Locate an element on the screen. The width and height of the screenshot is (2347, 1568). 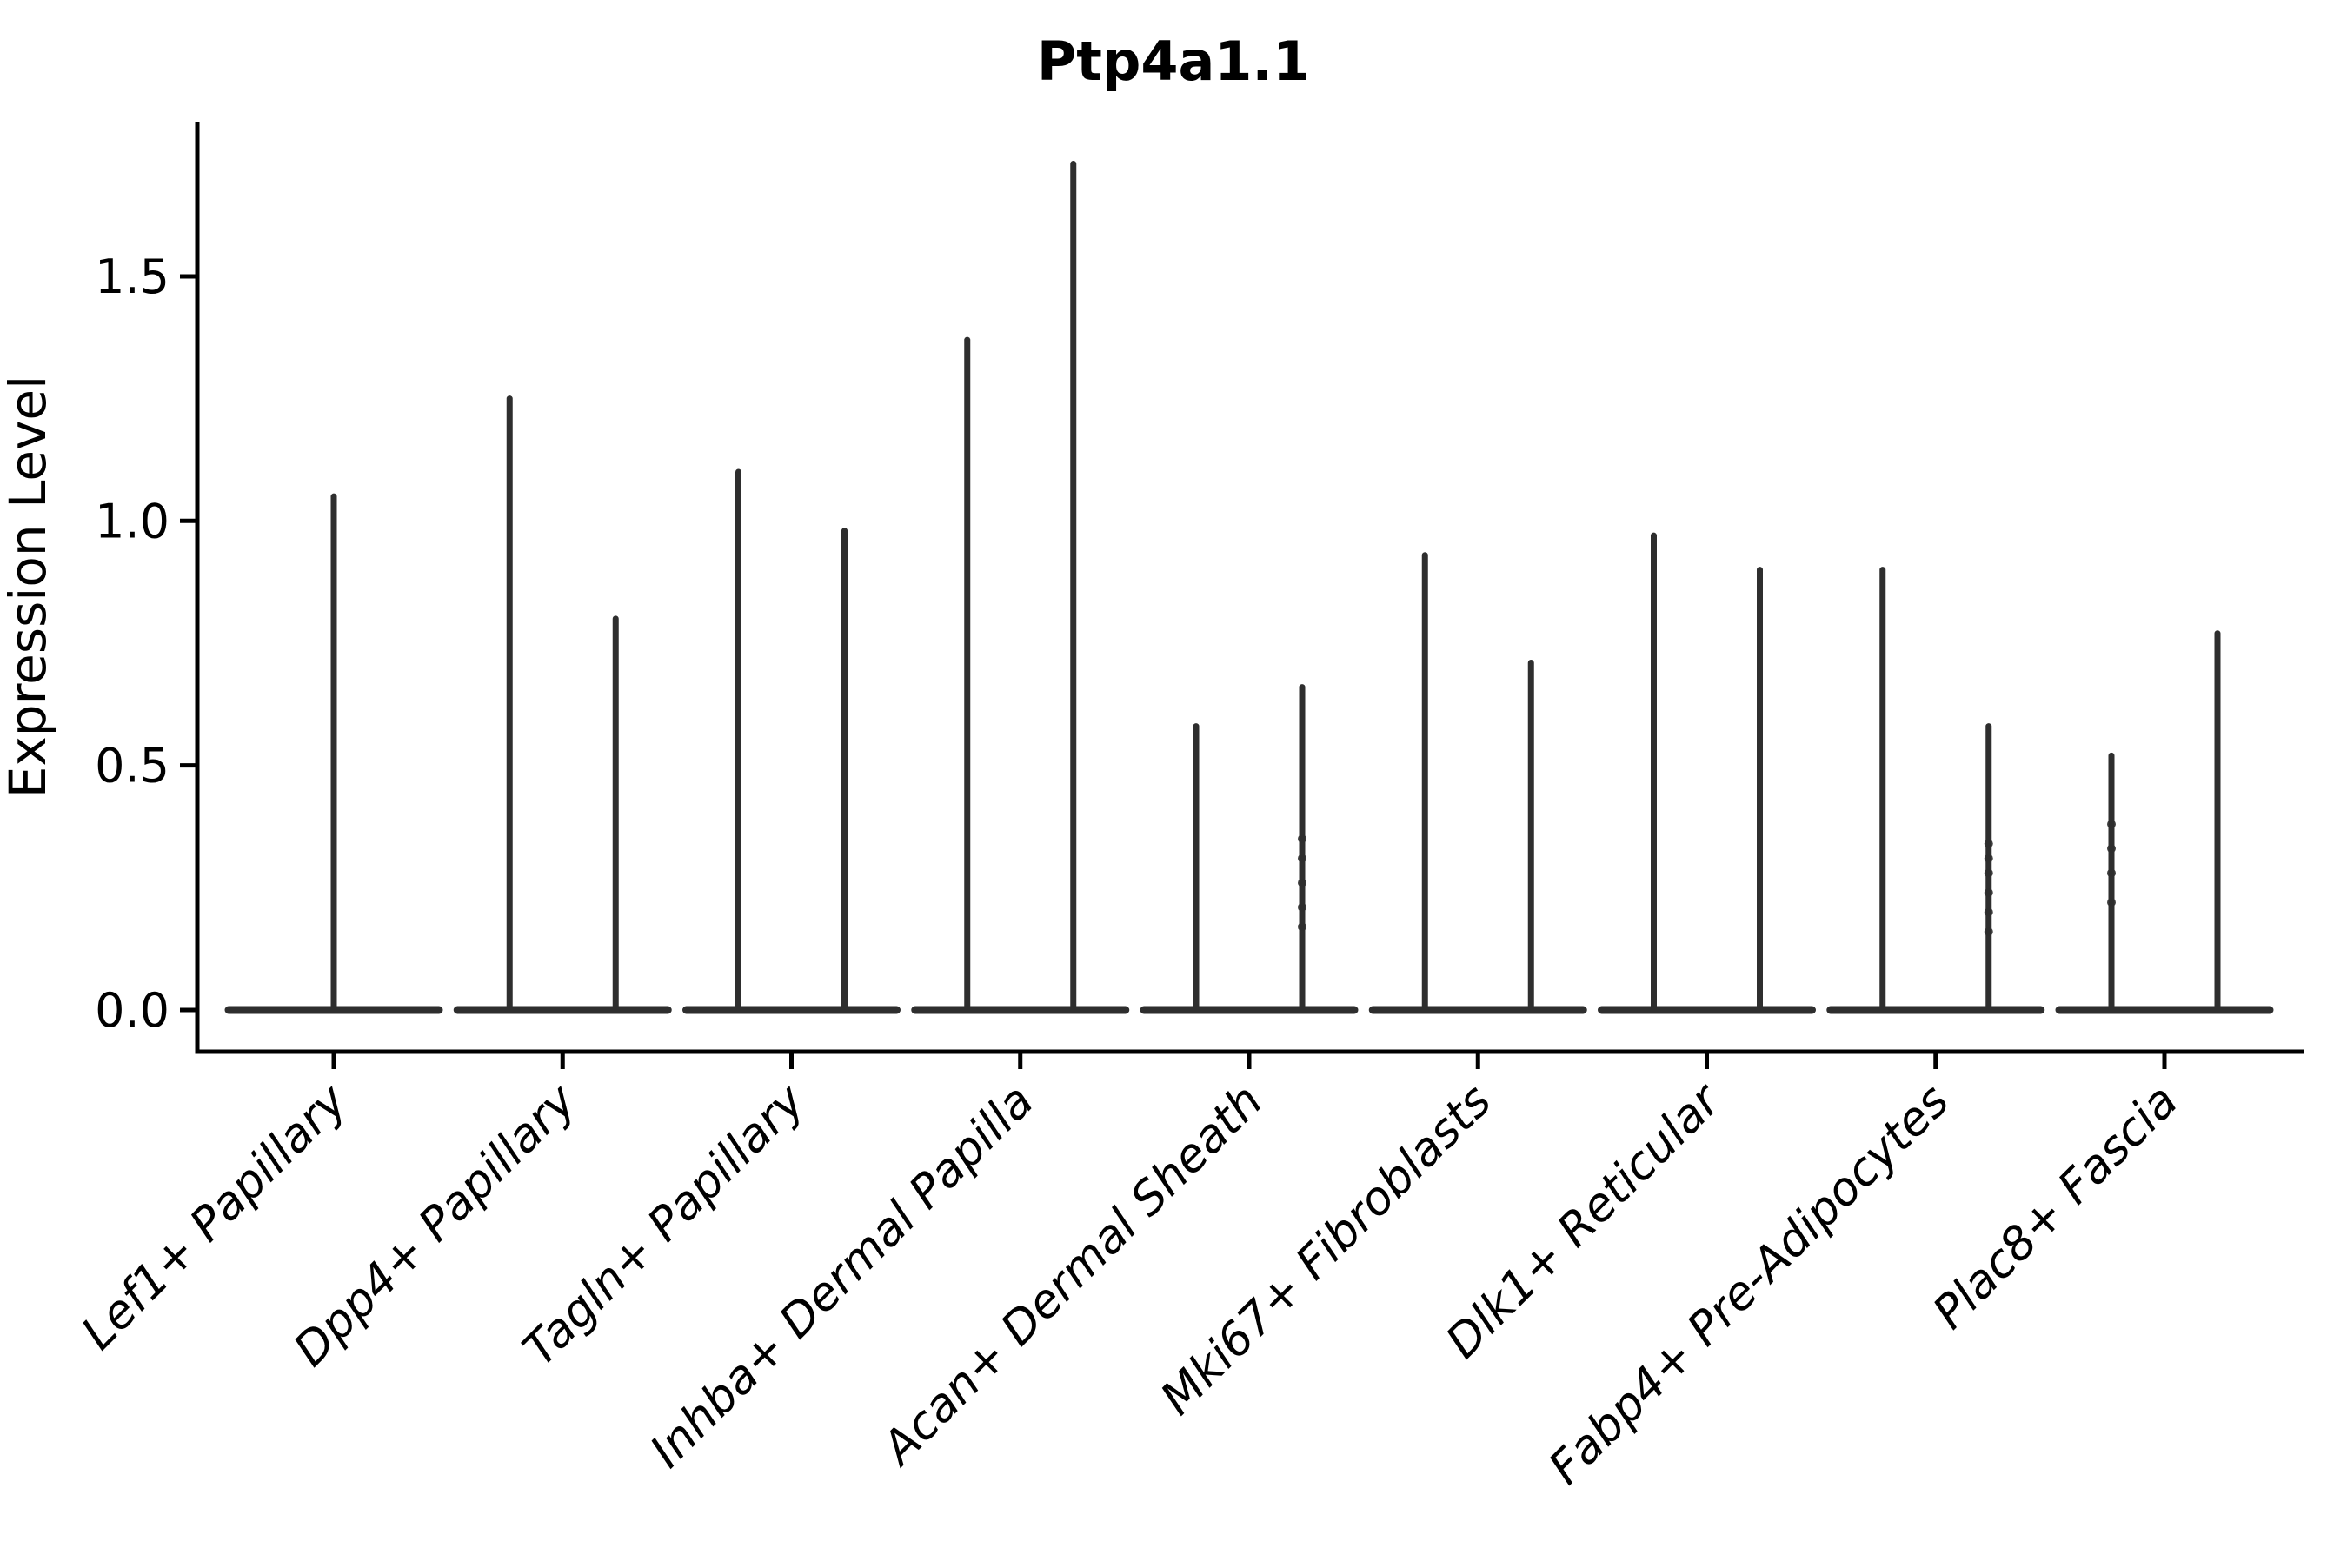
y-tick-label: 1.0 is located at coordinates (132, 521).